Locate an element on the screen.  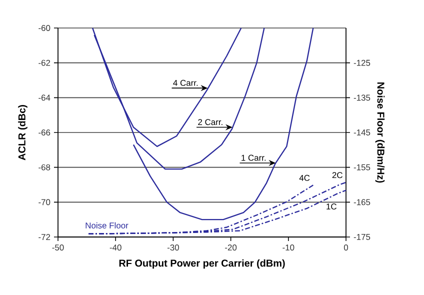
y-tick-label: -68 is located at coordinates (44, 167).